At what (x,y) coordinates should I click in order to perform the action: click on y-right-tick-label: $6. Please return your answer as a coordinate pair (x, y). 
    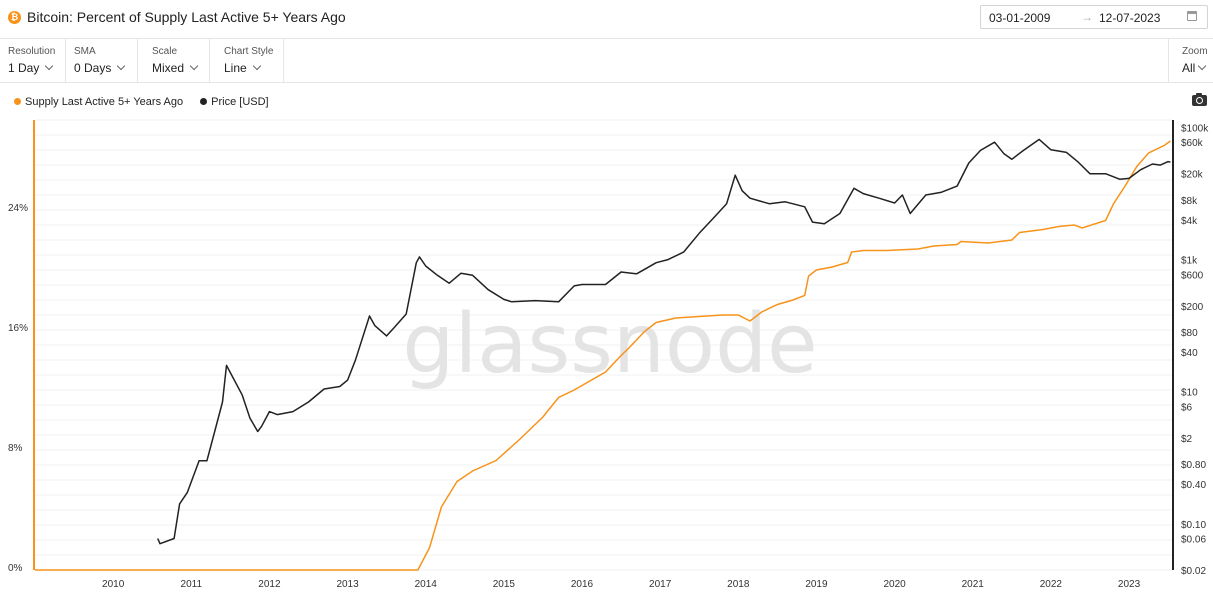
    Looking at the image, I should click on (1187, 407).